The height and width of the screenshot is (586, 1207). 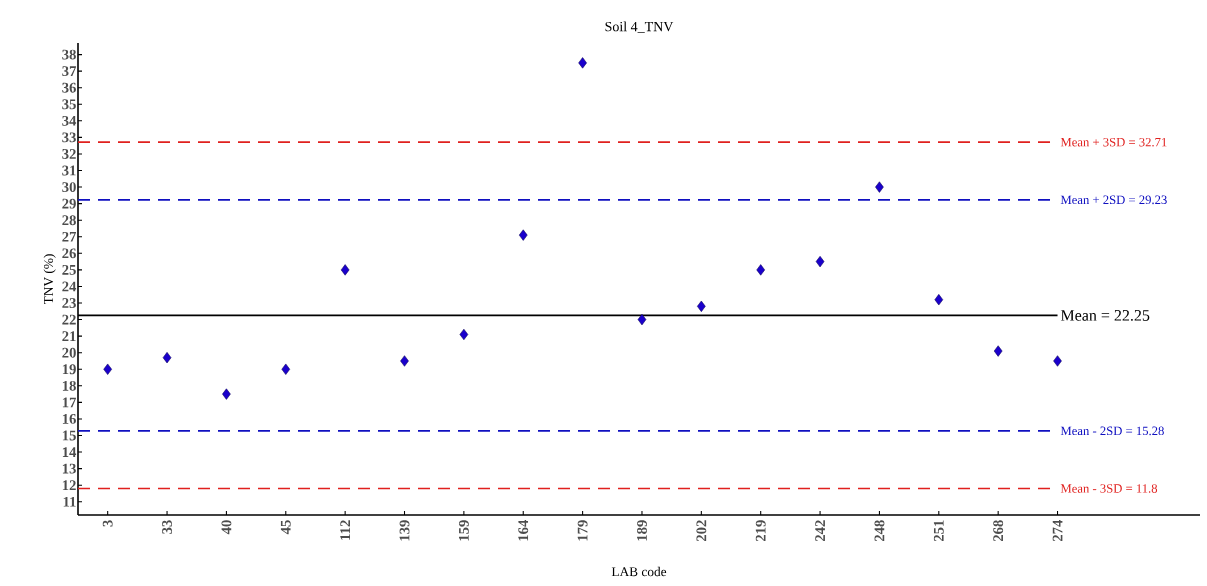 I want to click on x-tick-label: 139, so click(x=404, y=530).